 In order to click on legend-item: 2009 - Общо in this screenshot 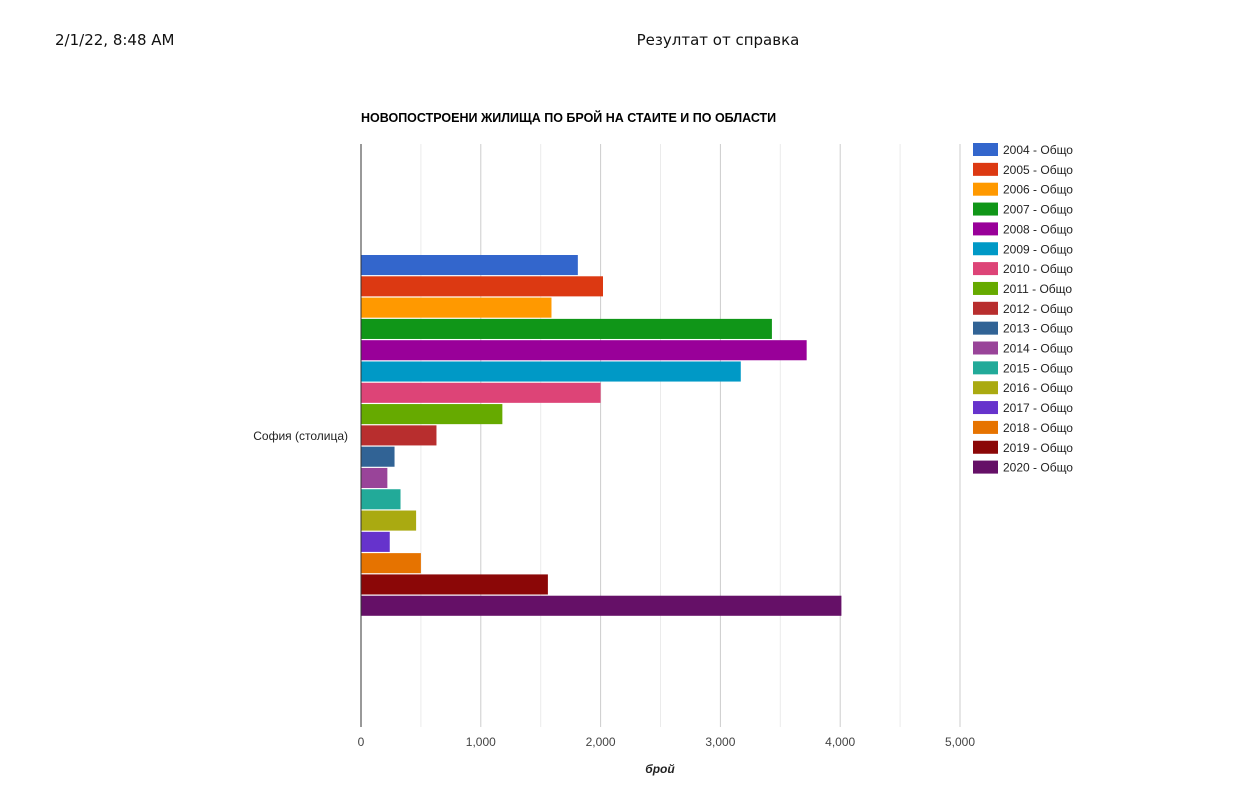, I will do `click(1023, 249)`.